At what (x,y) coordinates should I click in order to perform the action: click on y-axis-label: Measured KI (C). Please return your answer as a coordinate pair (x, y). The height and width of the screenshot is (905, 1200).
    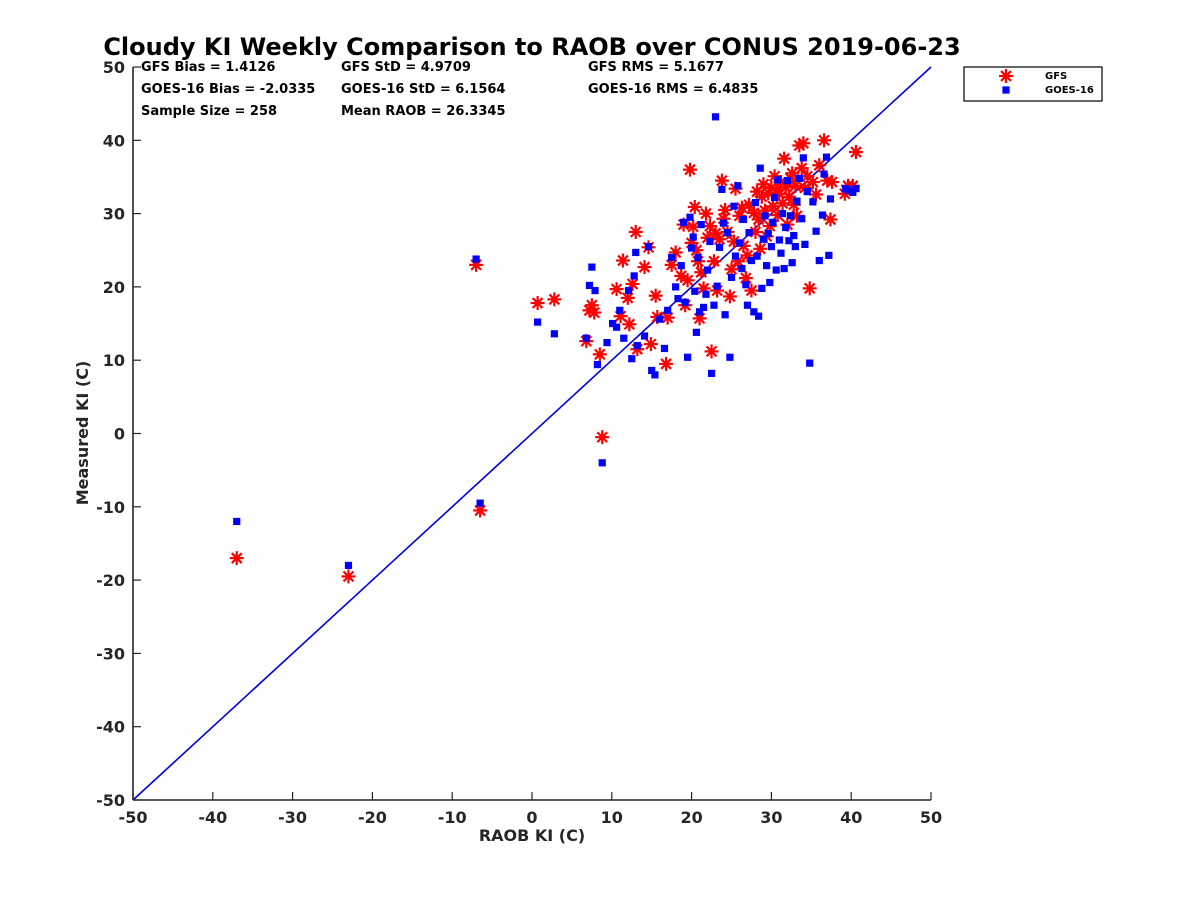
    Looking at the image, I should click on (82, 433).